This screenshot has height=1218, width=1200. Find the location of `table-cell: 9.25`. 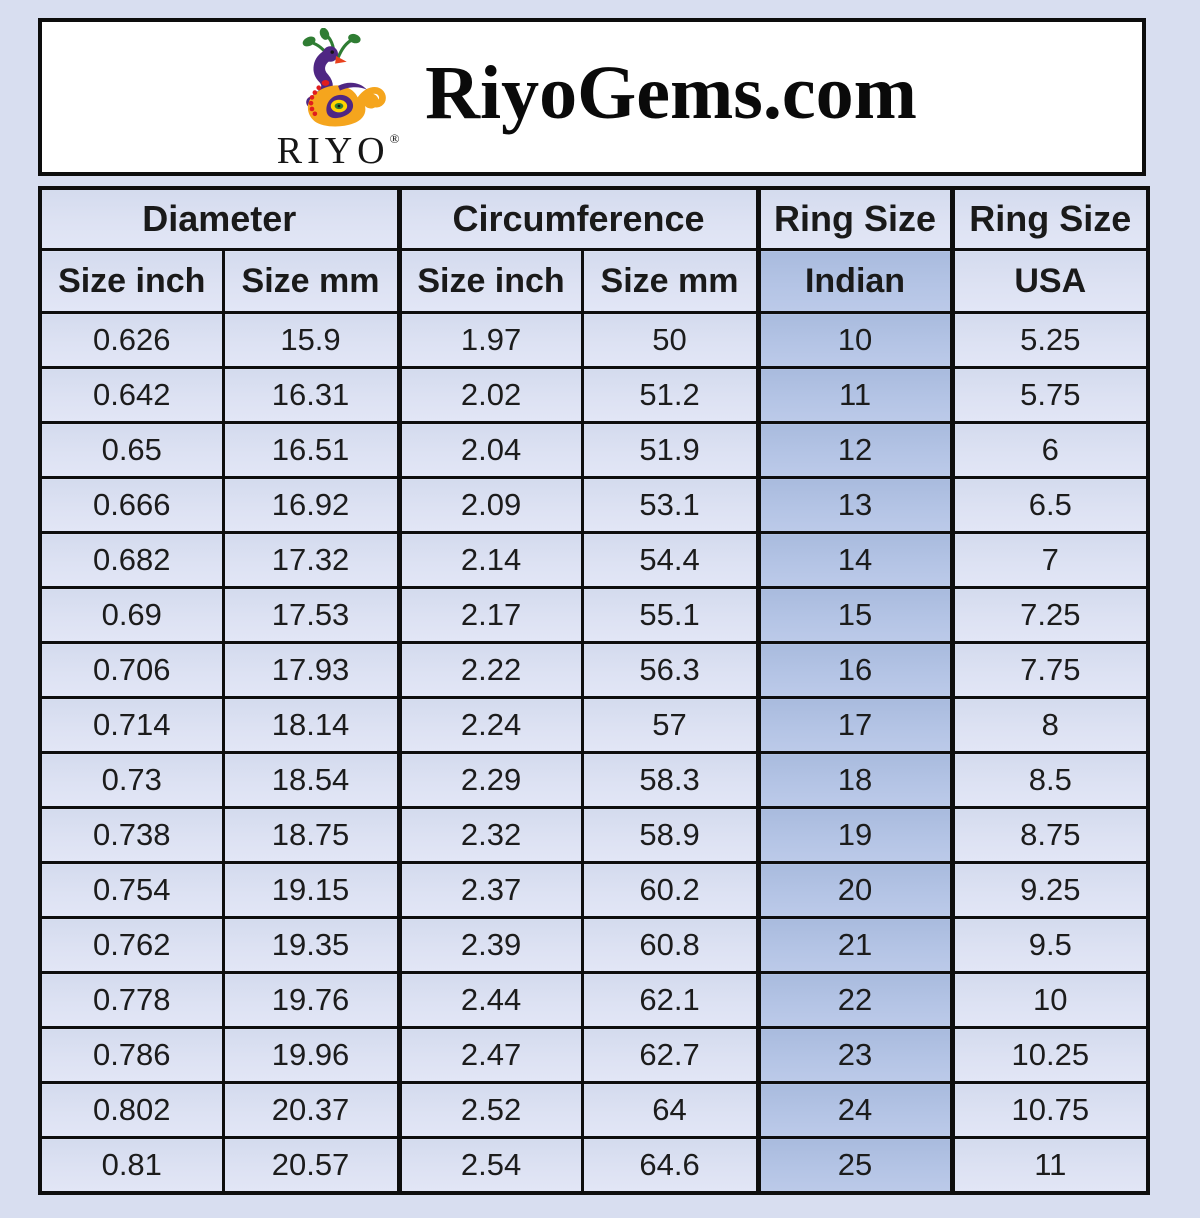

table-cell: 9.25 is located at coordinates (1049, 890).